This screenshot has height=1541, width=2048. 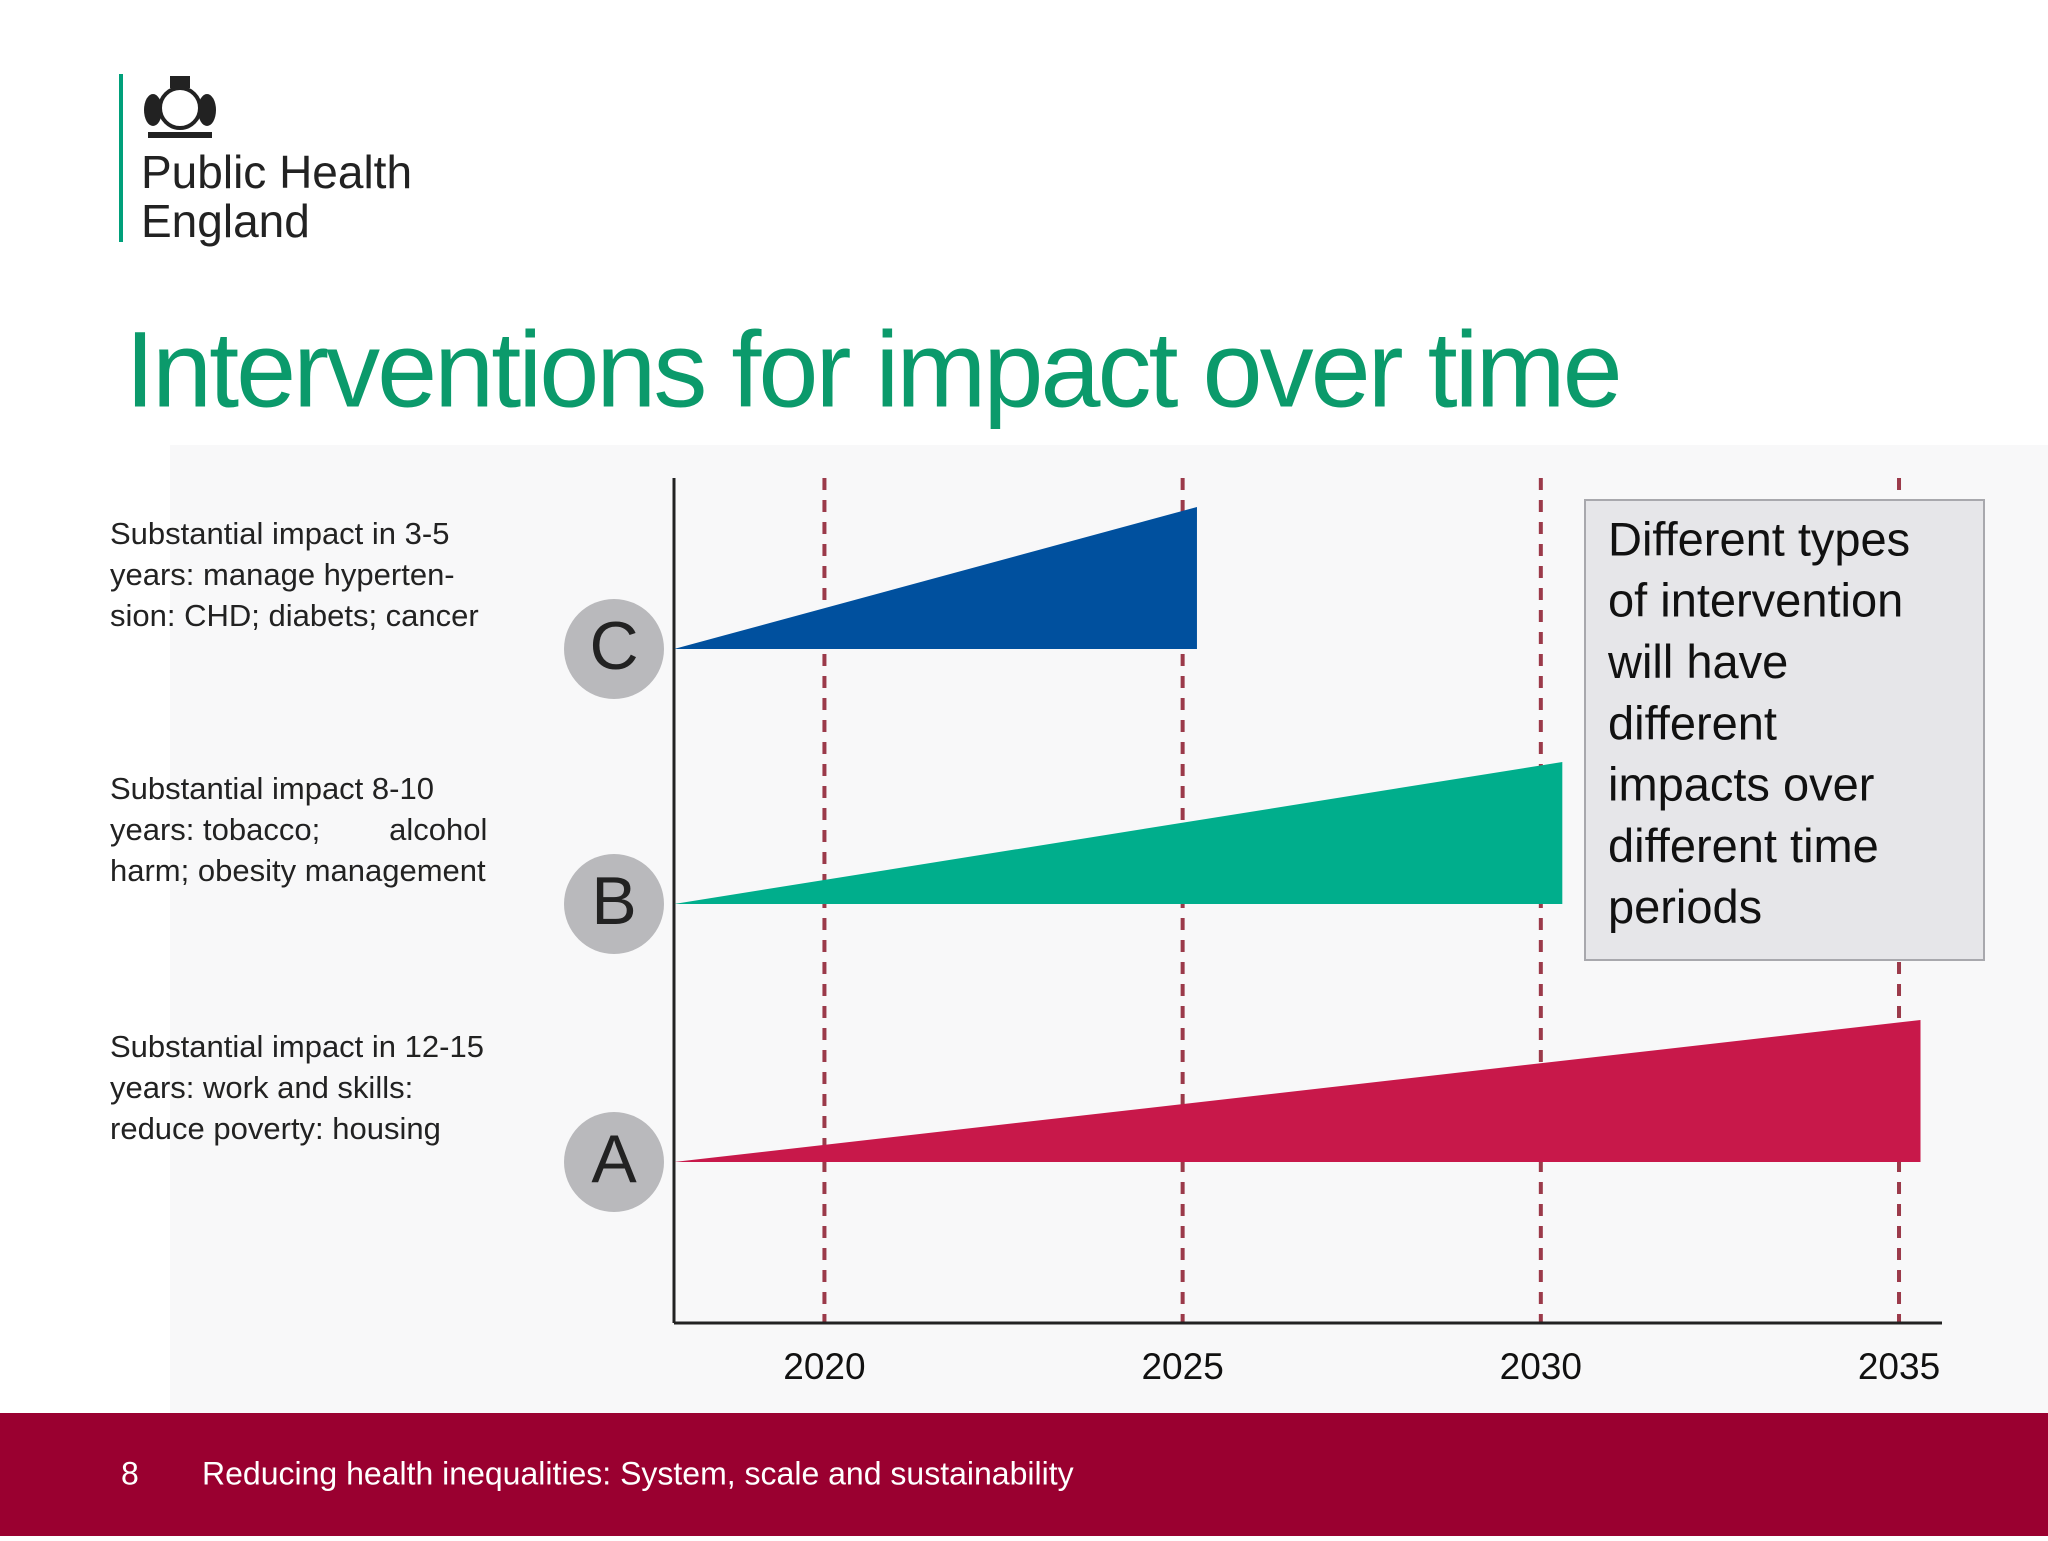 I want to click on category-label: C, so click(x=613, y=646).